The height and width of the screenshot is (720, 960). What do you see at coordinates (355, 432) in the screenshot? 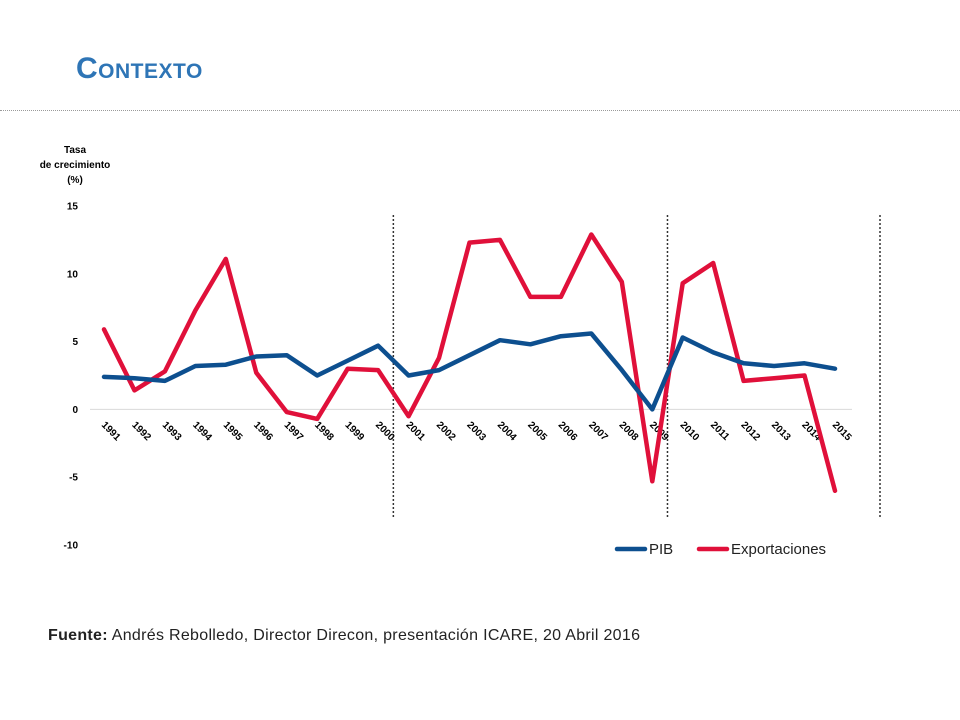
I see `x-tick-label: 1999` at bounding box center [355, 432].